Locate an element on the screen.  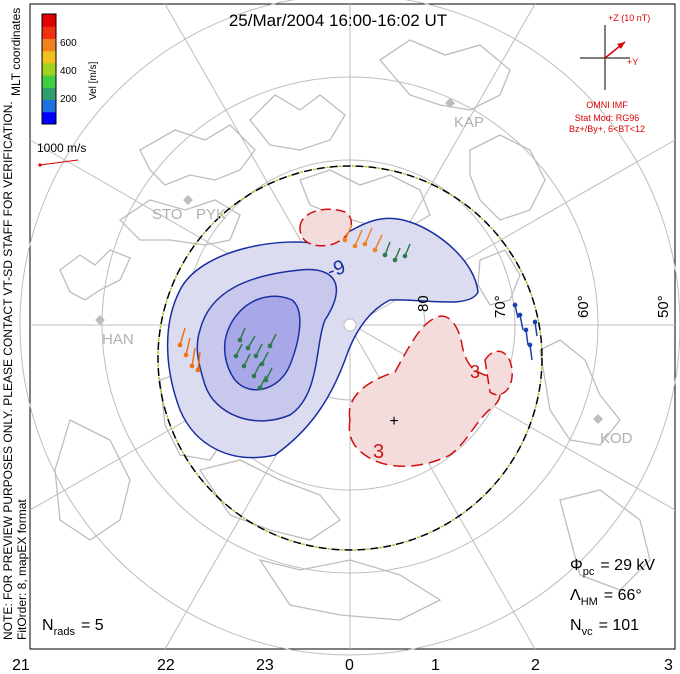
mlt-label-23: 23 is located at coordinates (265, 665).